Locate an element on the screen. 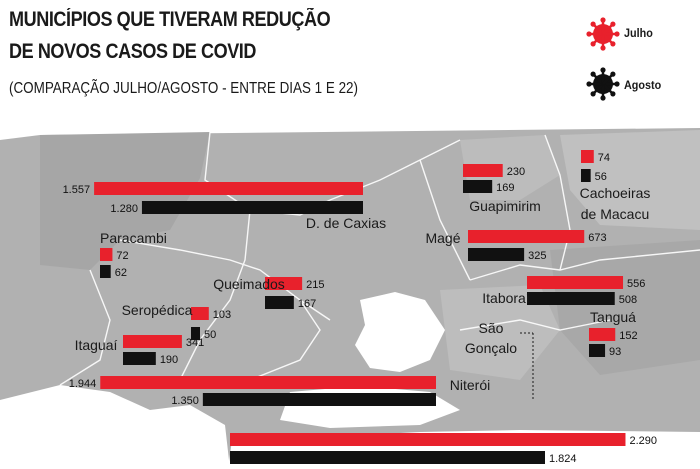 The height and width of the screenshot is (469, 700). municipality-name: de Macacu is located at coordinates (615, 214).